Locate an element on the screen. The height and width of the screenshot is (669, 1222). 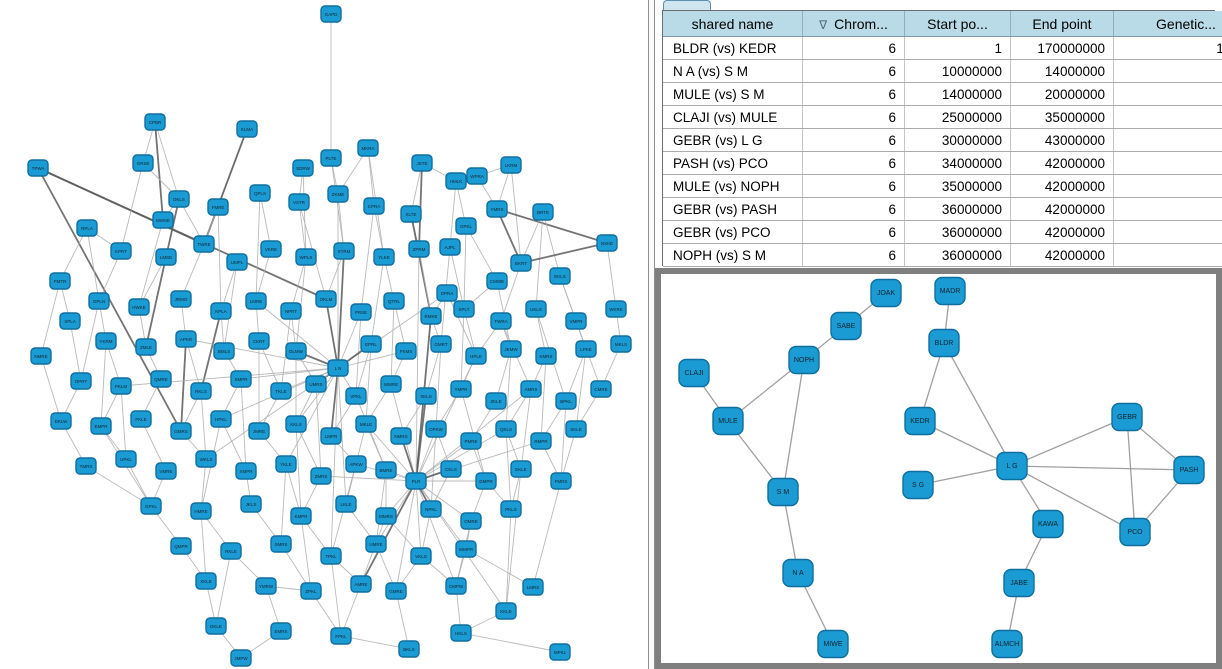
network-node: GAPD is located at coordinates (331, 14).